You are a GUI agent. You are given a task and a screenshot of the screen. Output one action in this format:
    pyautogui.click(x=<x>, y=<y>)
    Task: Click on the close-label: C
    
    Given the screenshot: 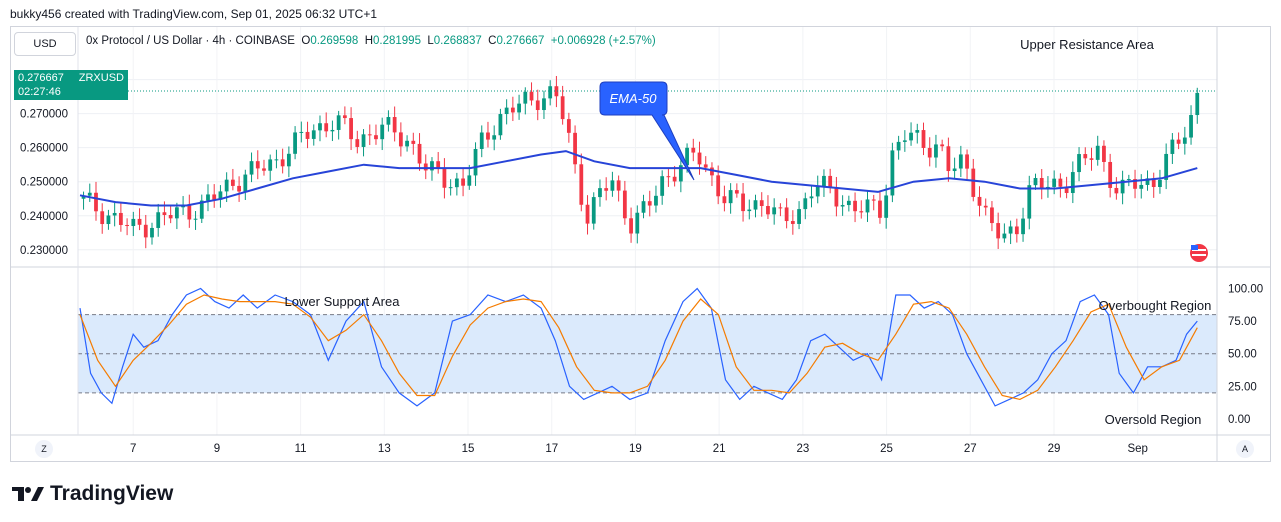 What is the action you would take?
    pyautogui.click(x=492, y=41)
    